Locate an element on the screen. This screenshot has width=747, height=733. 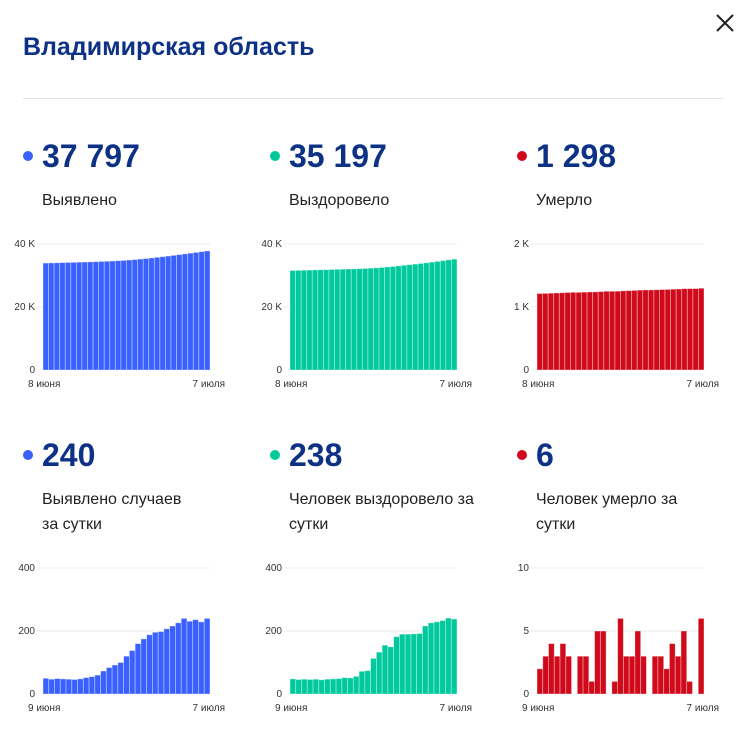
stat-label: Выздоровело is located at coordinates (339, 200).